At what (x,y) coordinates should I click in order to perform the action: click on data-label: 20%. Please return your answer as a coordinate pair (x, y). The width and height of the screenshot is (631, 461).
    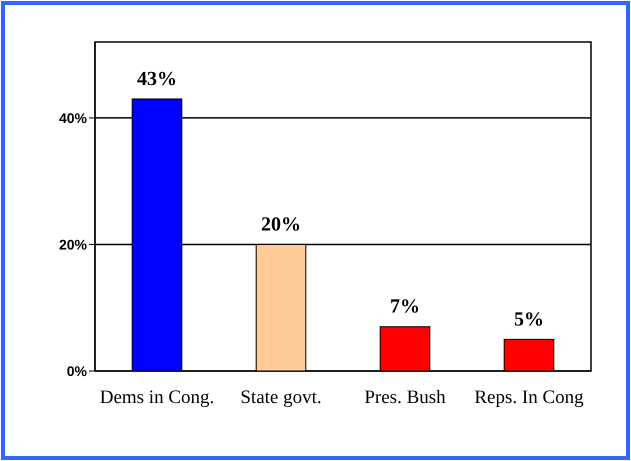
    Looking at the image, I should click on (281, 224).